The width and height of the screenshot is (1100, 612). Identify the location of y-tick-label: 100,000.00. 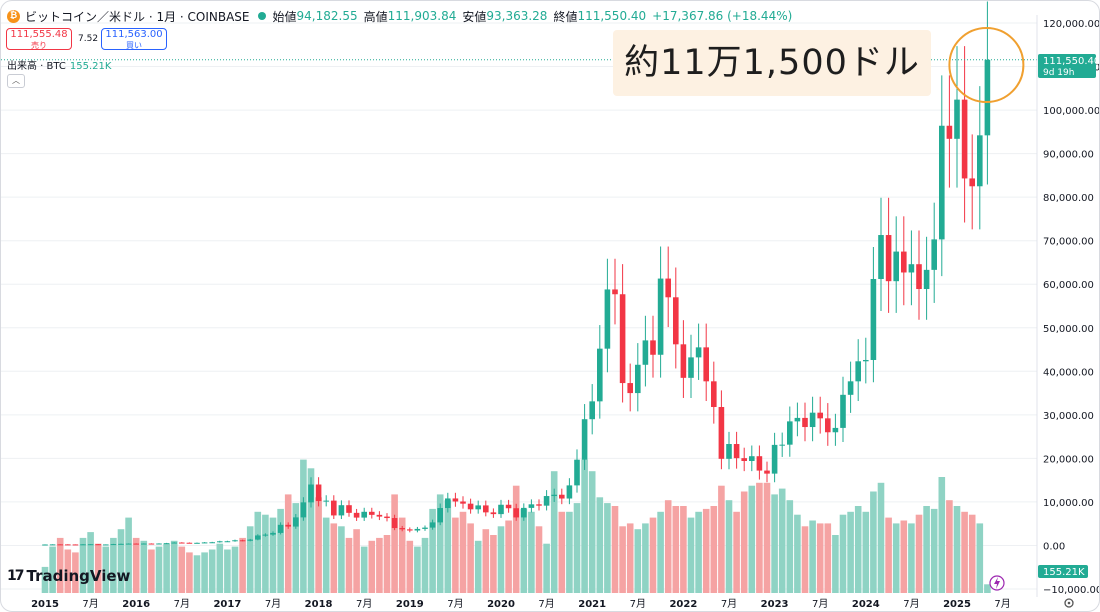
(1071, 111).